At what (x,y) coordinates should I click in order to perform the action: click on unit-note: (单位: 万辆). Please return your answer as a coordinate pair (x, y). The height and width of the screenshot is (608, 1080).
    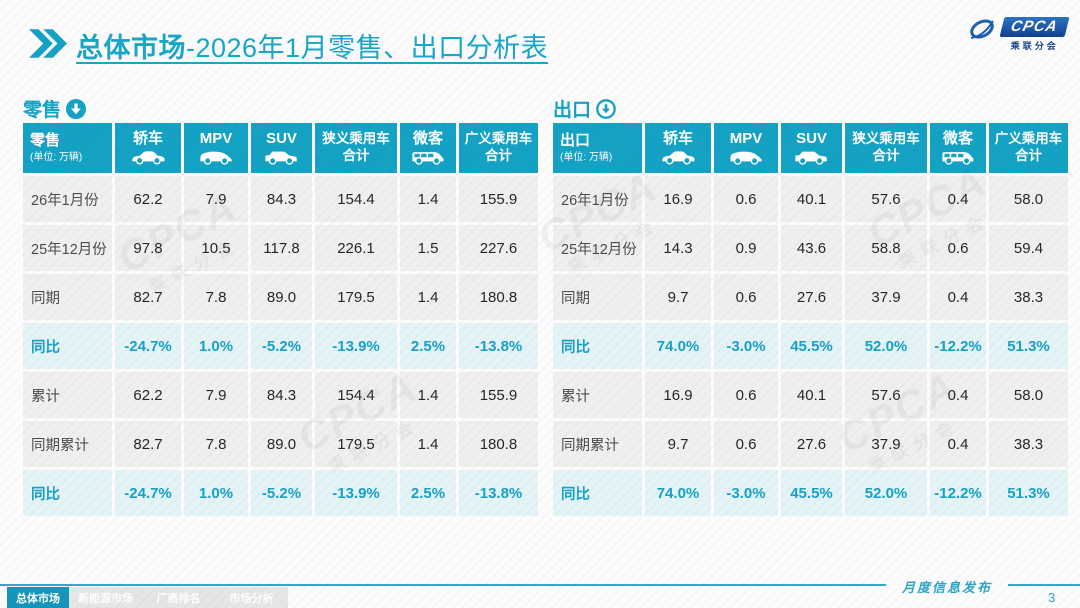
    Looking at the image, I should click on (56, 158).